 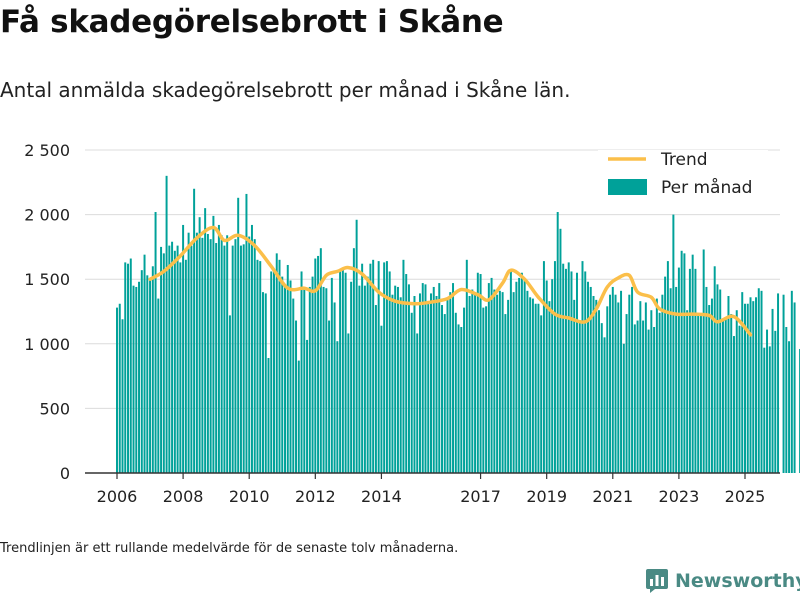 What do you see at coordinates (431, 489) in the screenshot?
I see `x-axis-ticks: 2006 2008 2010 2012 2014 2017 2019 2021 2023 2025` at bounding box center [431, 489].